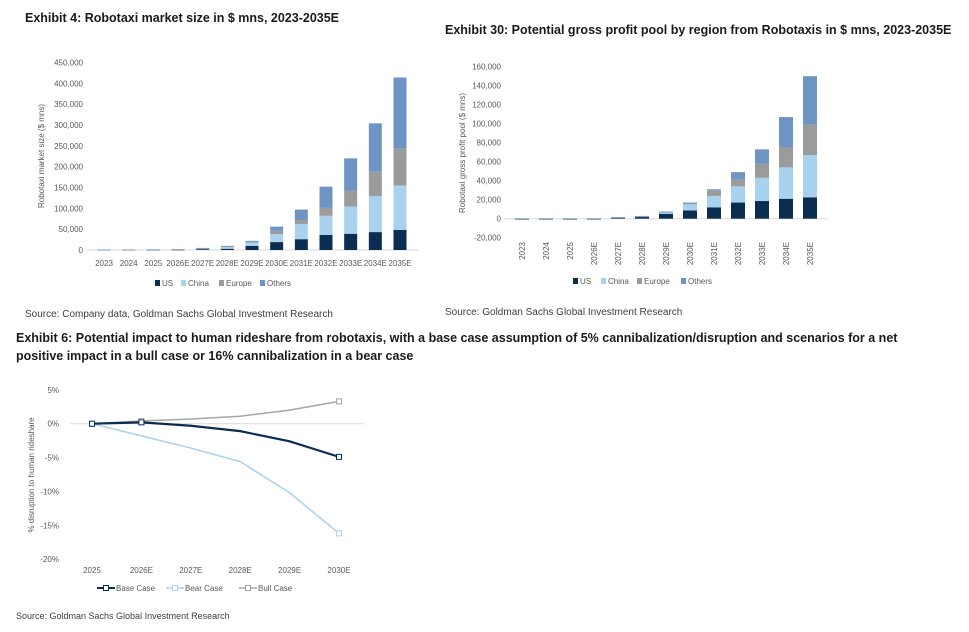 The height and width of the screenshot is (632, 969). I want to click on bar-others-2028E, so click(642, 216).